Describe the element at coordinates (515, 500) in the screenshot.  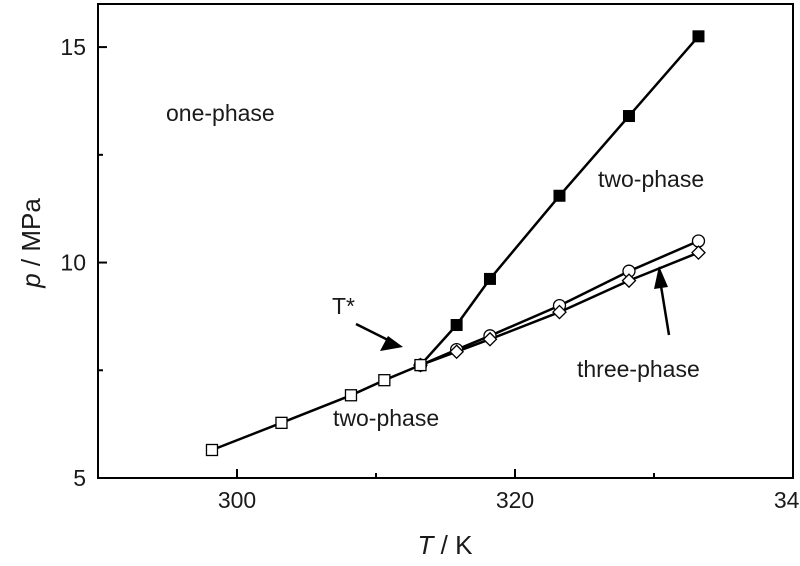
I see `x-tick-label: 320` at that location.